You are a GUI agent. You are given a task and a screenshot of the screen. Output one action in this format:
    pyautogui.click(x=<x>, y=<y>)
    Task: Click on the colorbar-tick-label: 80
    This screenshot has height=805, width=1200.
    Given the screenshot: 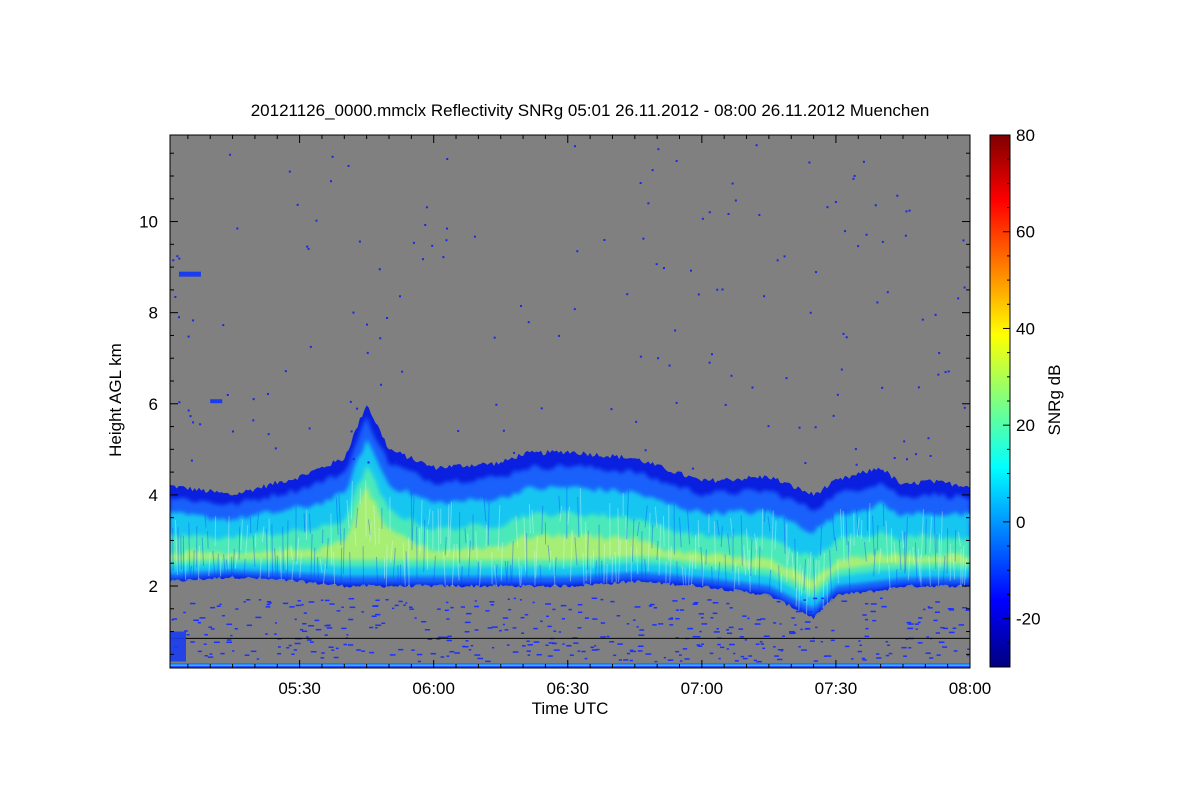 What is the action you would take?
    pyautogui.click(x=1025, y=135)
    